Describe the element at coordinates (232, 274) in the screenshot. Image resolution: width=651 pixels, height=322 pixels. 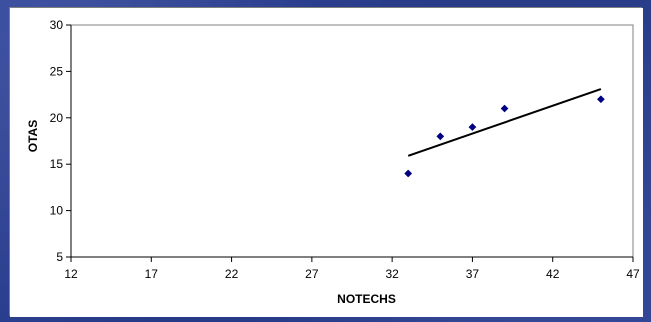
I see `x-tick-label: 22` at that location.